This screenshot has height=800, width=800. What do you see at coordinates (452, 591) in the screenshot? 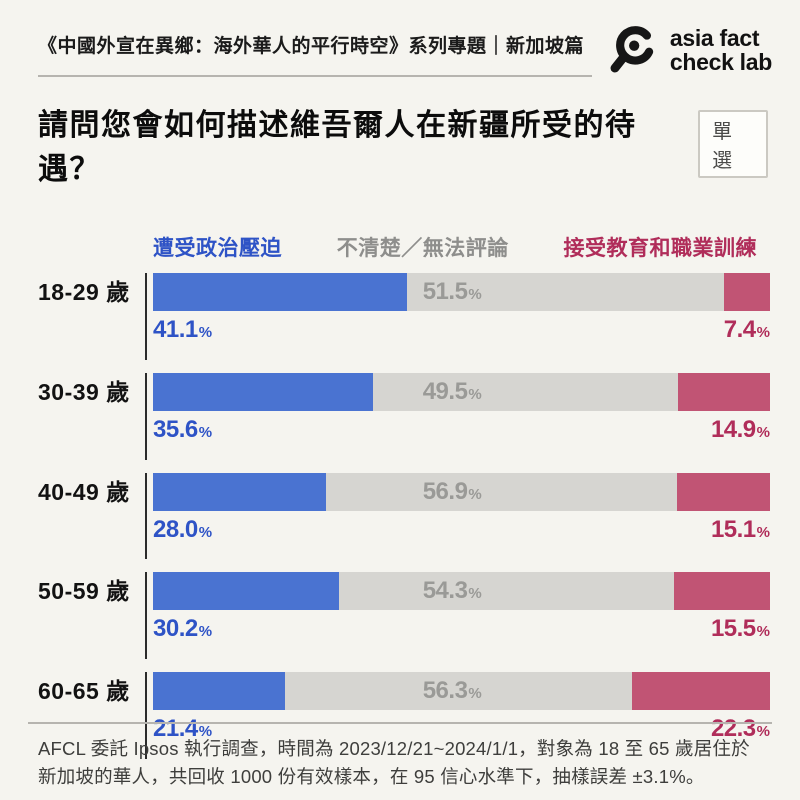
I see `unclear-value-label: 54.3%` at bounding box center [452, 591].